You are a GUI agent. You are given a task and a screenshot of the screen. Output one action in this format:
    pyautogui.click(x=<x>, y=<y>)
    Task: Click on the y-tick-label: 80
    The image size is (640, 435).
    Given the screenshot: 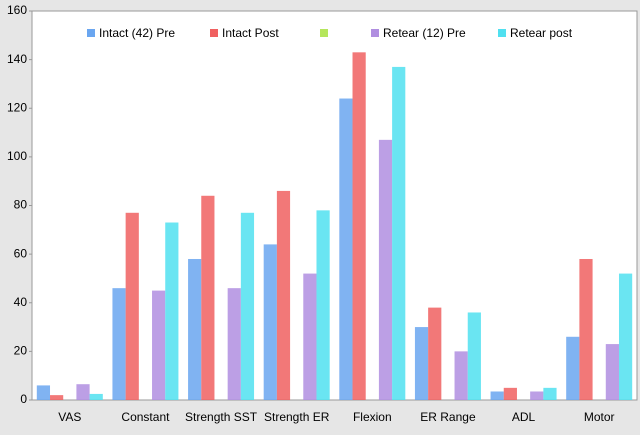 What is the action you would take?
    pyautogui.click(x=21, y=205)
    